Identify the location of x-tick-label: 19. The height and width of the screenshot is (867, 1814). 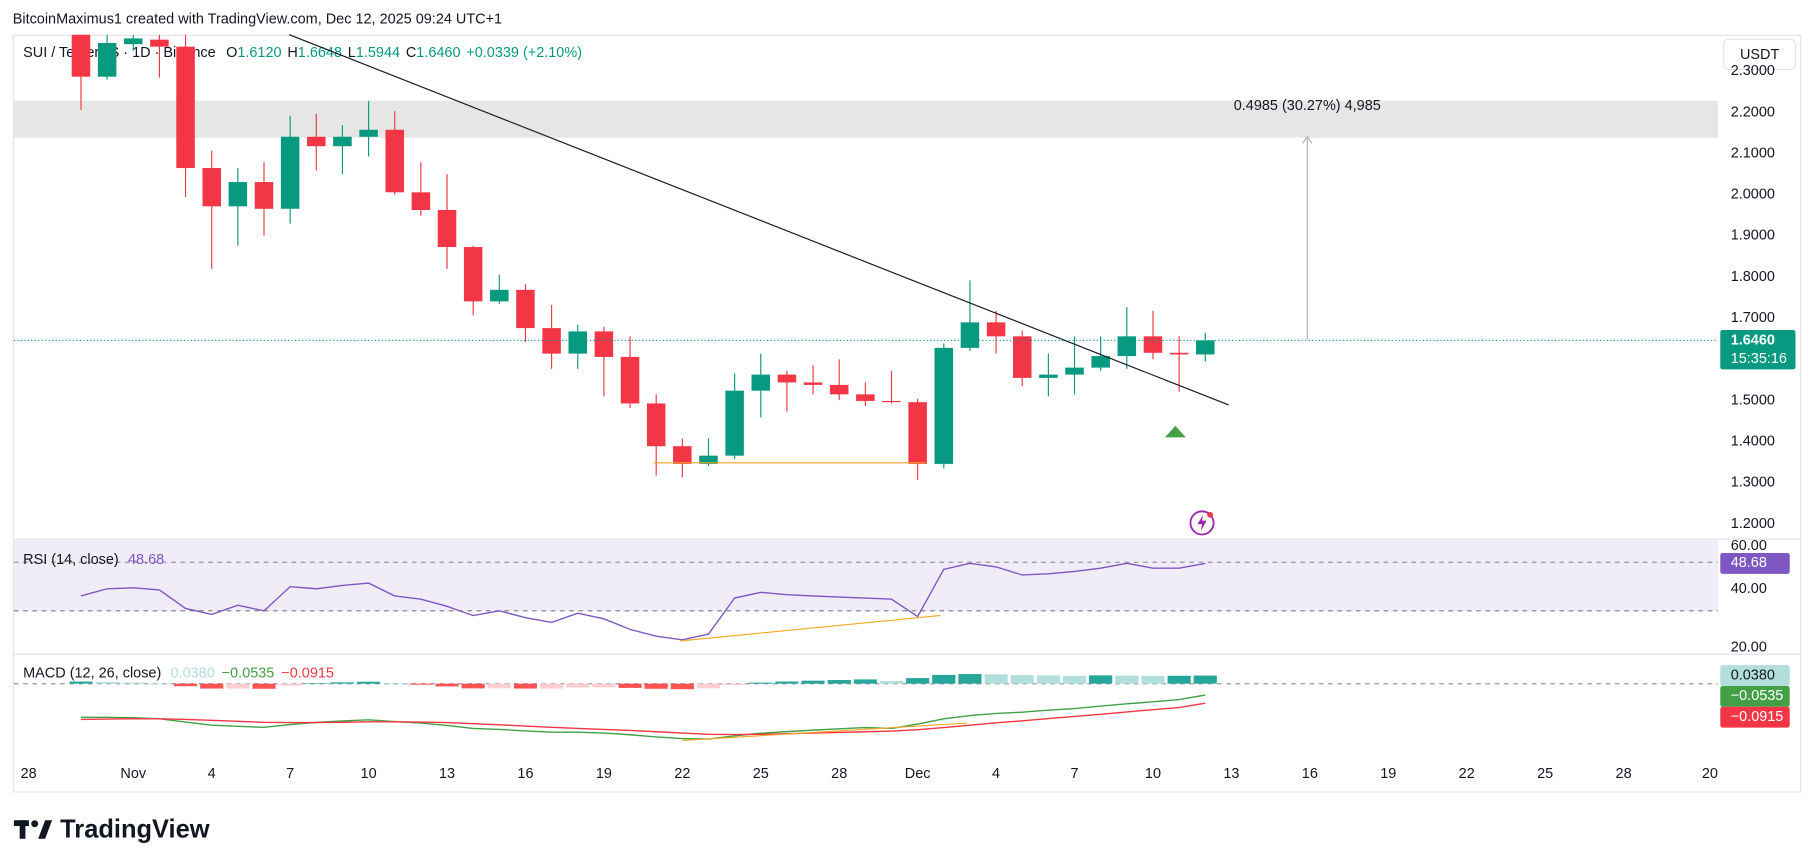
(1388, 774).